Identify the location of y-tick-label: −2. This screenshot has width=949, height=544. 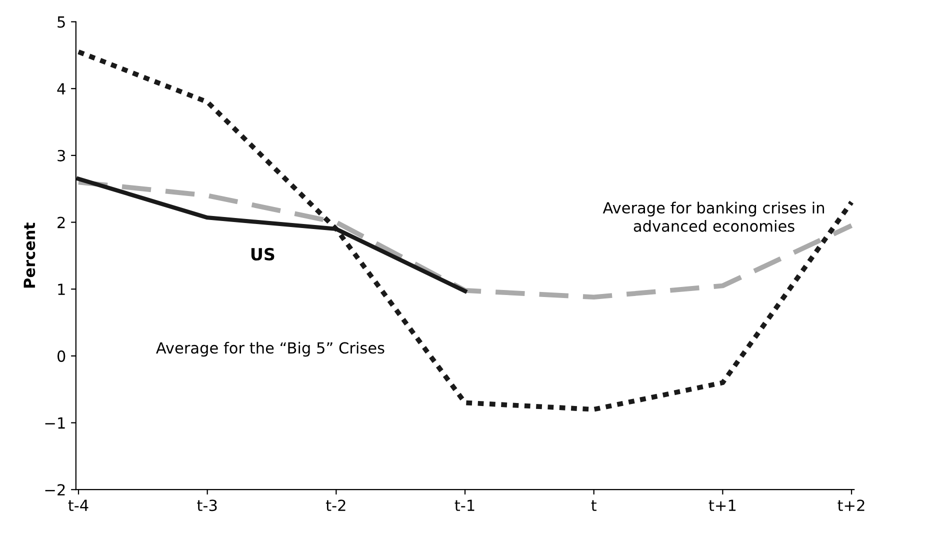
(55, 490).